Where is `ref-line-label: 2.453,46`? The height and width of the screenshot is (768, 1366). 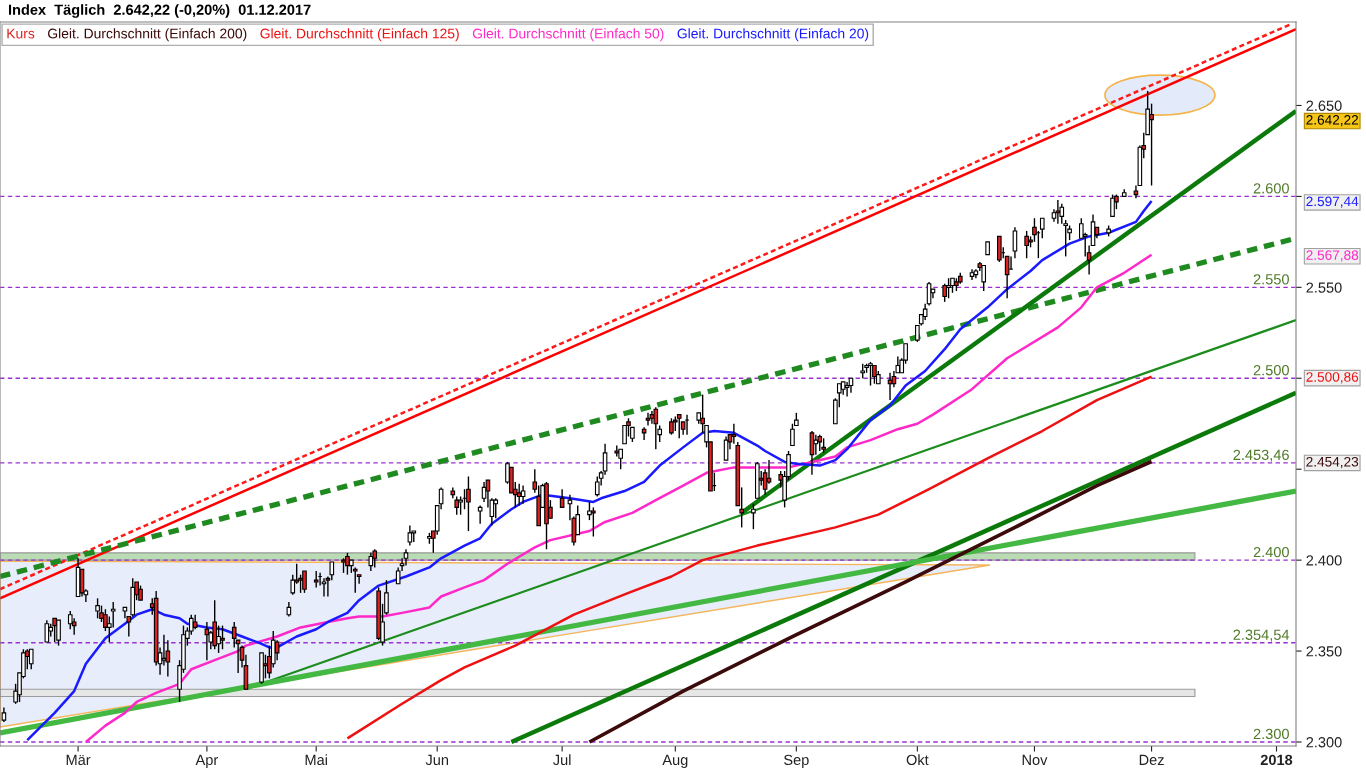 ref-line-label: 2.453,46 is located at coordinates (1261, 455).